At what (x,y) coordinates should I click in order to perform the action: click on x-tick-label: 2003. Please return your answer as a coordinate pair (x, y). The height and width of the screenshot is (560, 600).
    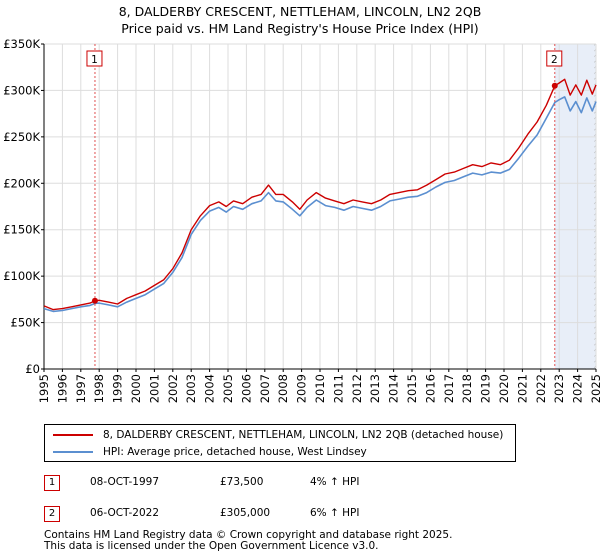
    Looking at the image, I should click on (191, 388).